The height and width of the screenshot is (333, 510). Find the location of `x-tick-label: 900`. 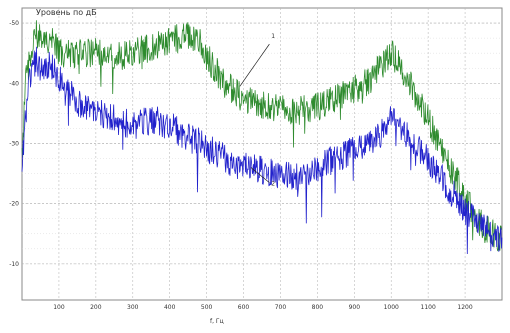

x-tick-label: 900 is located at coordinates (355, 307).